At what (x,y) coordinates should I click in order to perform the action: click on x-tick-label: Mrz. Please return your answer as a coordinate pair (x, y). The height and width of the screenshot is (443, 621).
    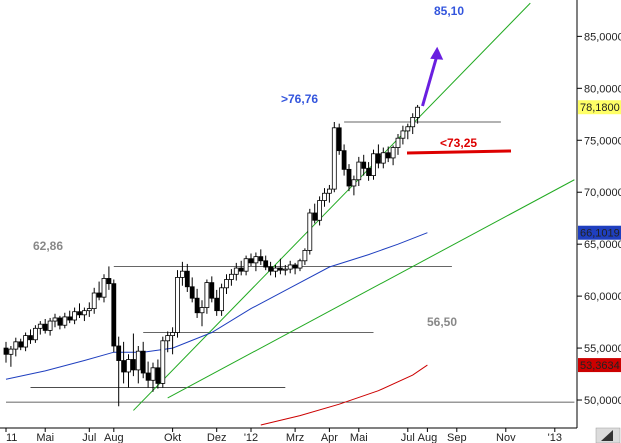
    Looking at the image, I should click on (295, 437).